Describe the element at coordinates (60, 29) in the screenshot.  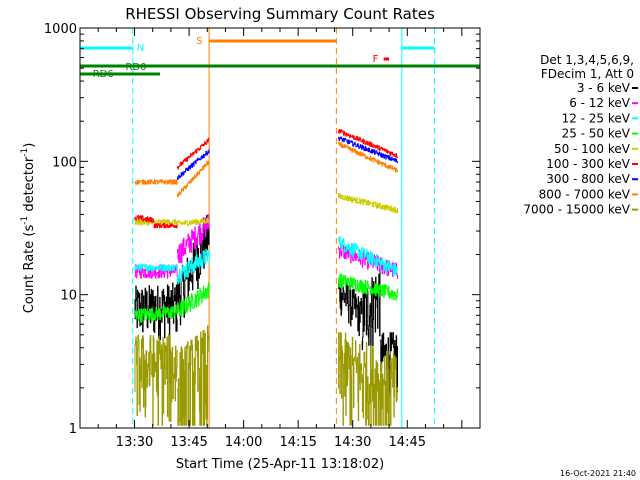
I see `y-tick-label-3: 1000` at that location.